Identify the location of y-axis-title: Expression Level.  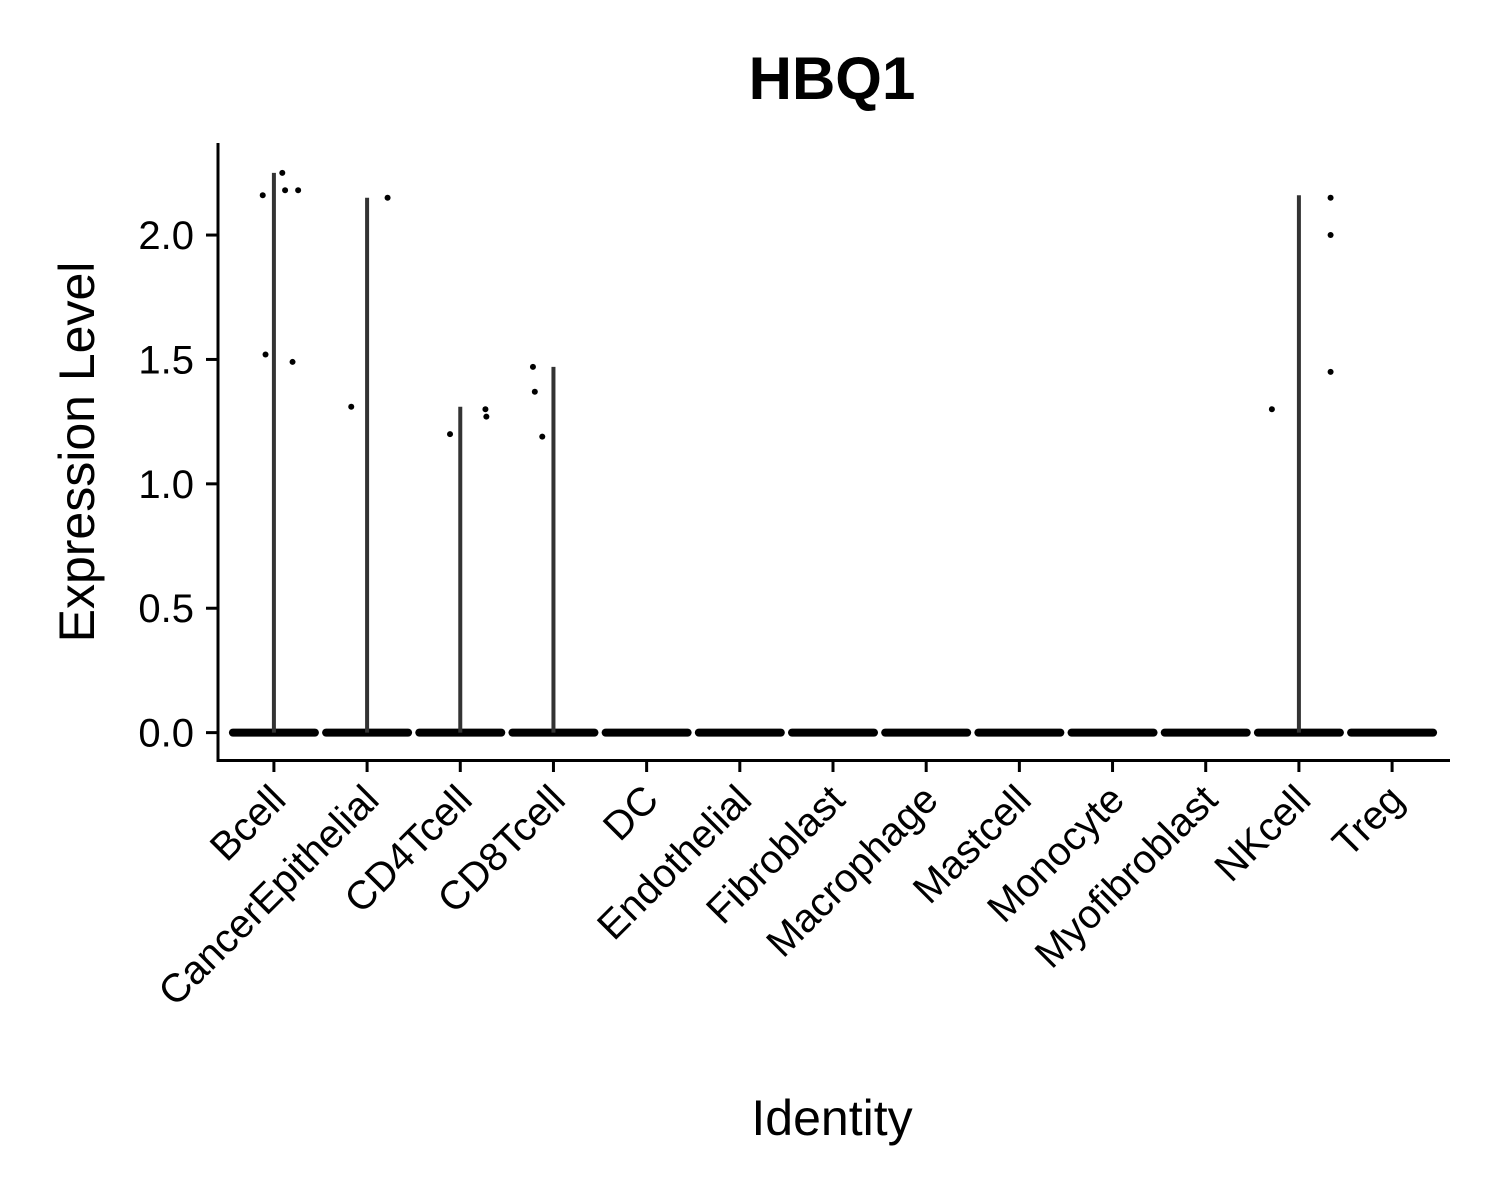
(77, 452).